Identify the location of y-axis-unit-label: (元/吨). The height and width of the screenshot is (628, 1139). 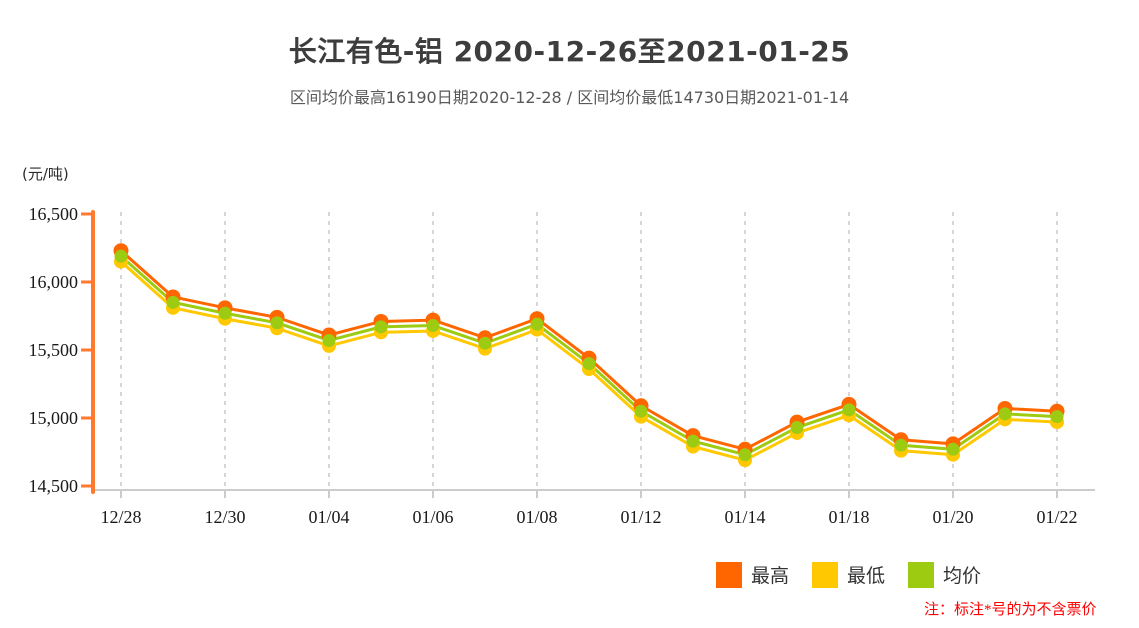
(45, 174).